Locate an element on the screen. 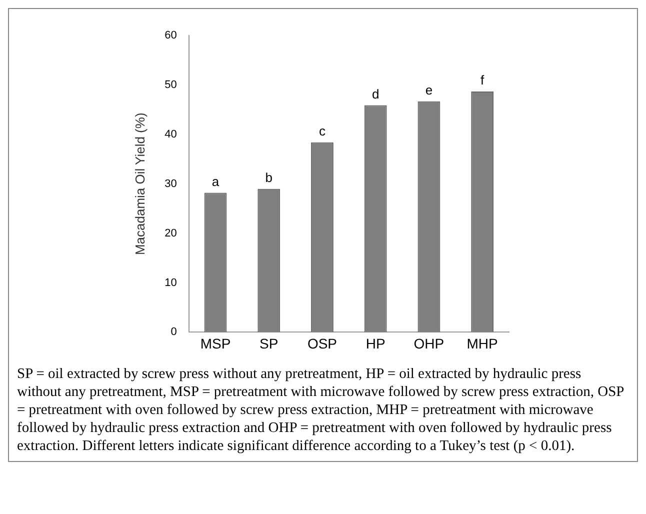 The width and height of the screenshot is (646, 514). annotation: f is located at coordinates (482, 80).